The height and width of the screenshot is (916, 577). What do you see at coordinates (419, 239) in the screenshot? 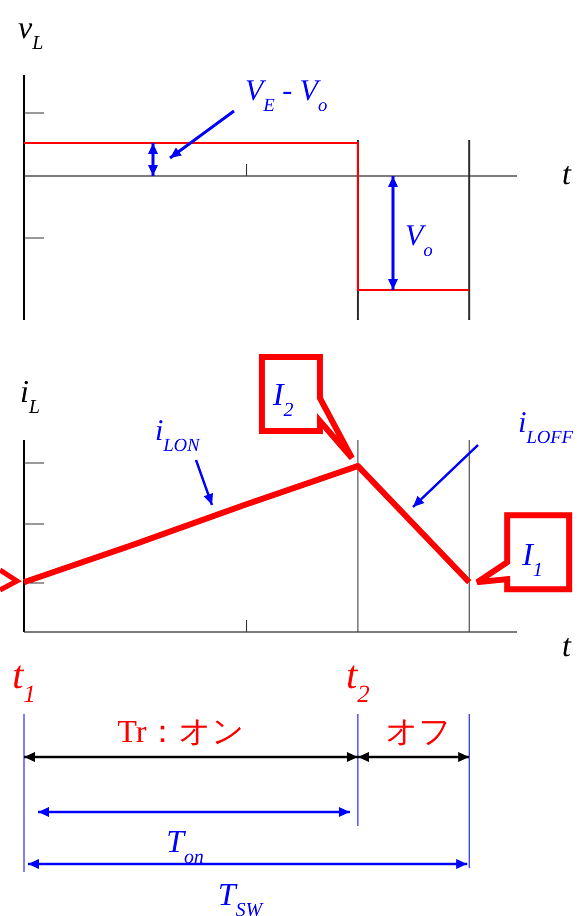
I see `annotation: V$_{o}$` at bounding box center [419, 239].